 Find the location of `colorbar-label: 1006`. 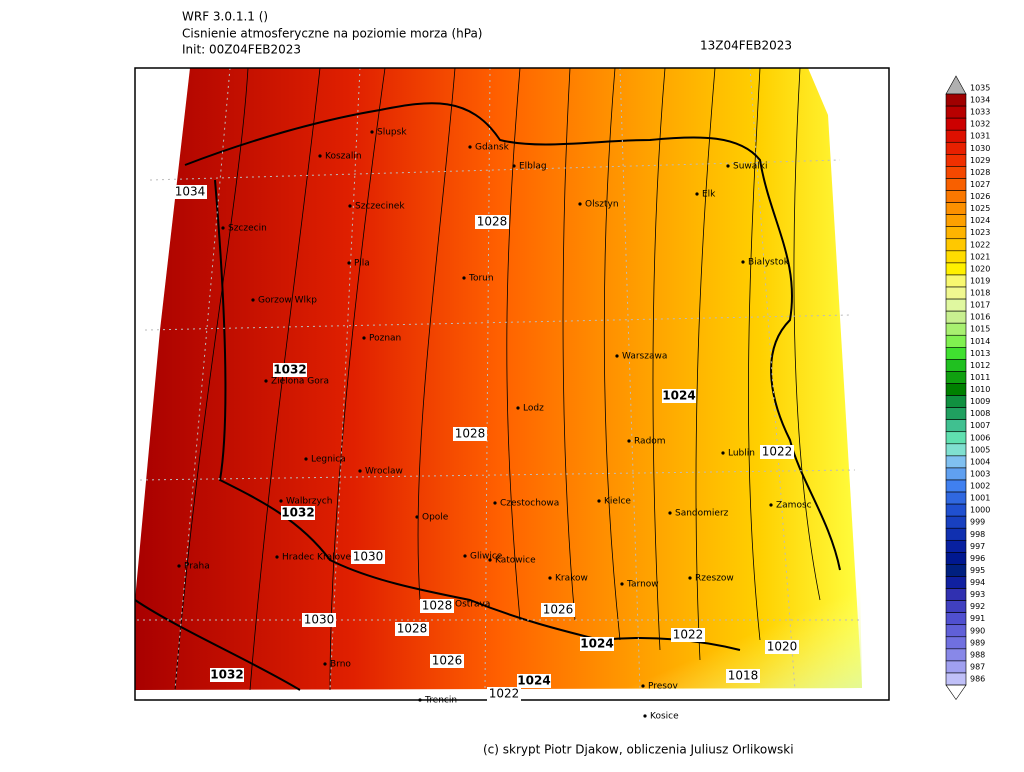

colorbar-label: 1006 is located at coordinates (980, 437).